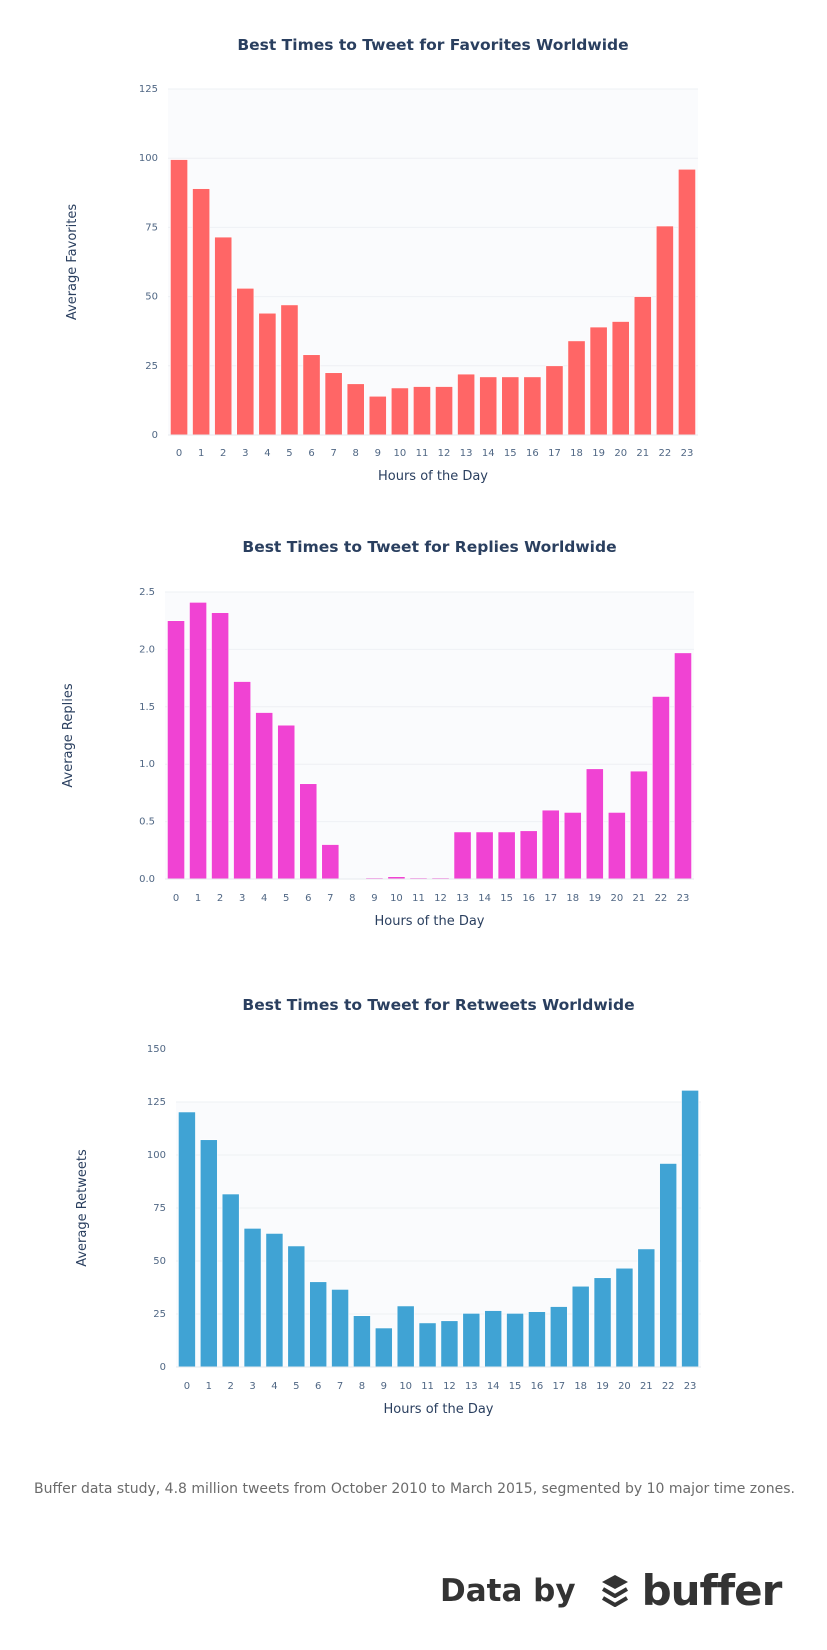 The height and width of the screenshot is (1650, 827). I want to click on y-tick-label: 0.5, so click(147, 822).